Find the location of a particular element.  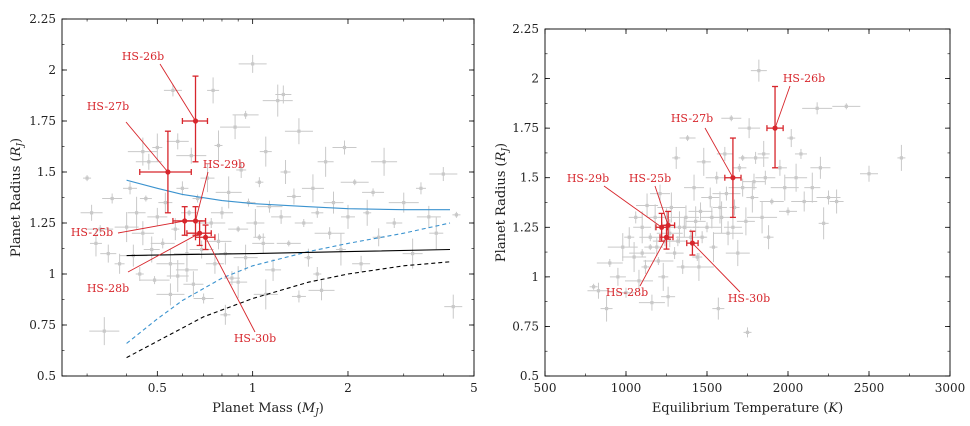

highlight-point-hs-26b is located at coordinates (775, 128).